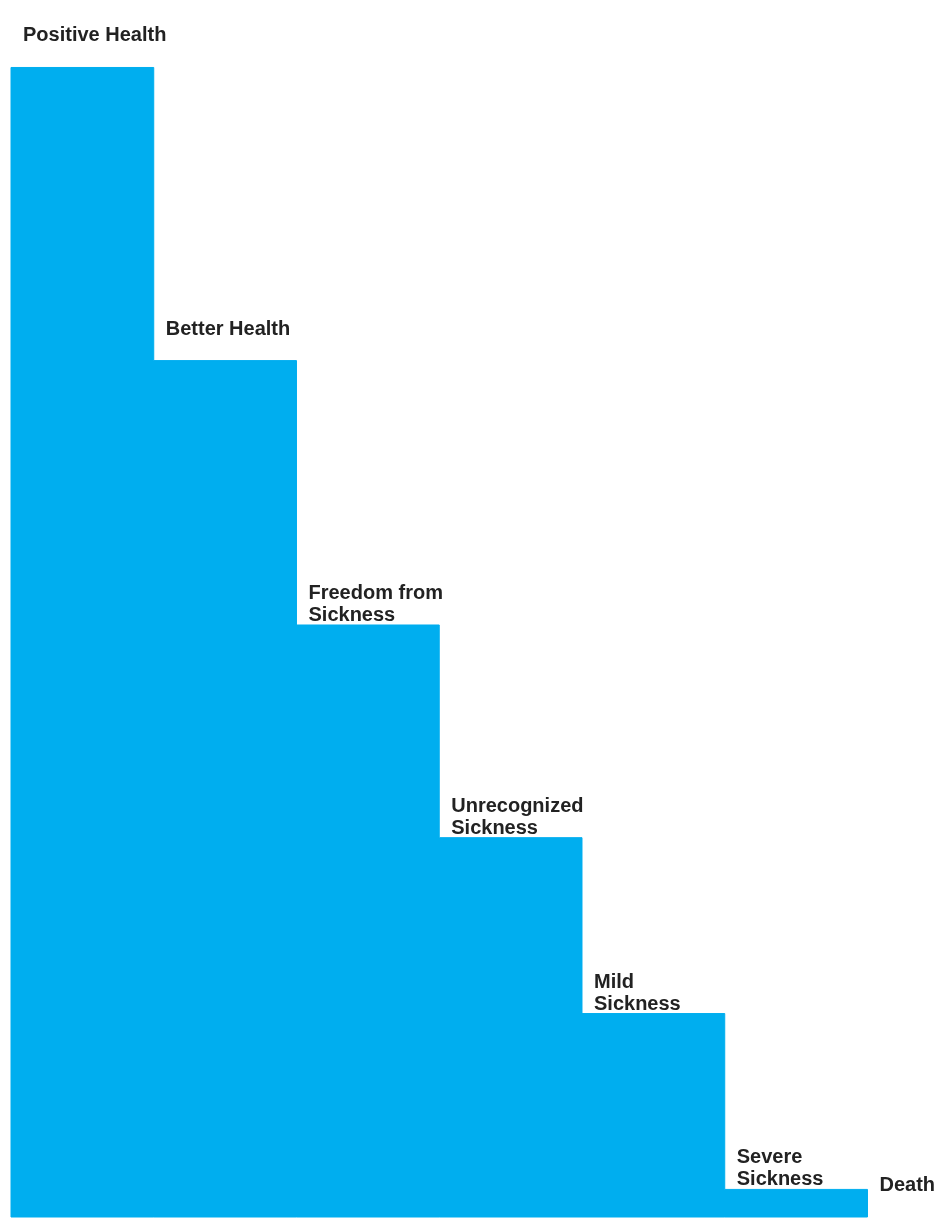 The image size is (951, 1218). What do you see at coordinates (780, 1167) in the screenshot?
I see `annotation: Severe Sickness` at bounding box center [780, 1167].